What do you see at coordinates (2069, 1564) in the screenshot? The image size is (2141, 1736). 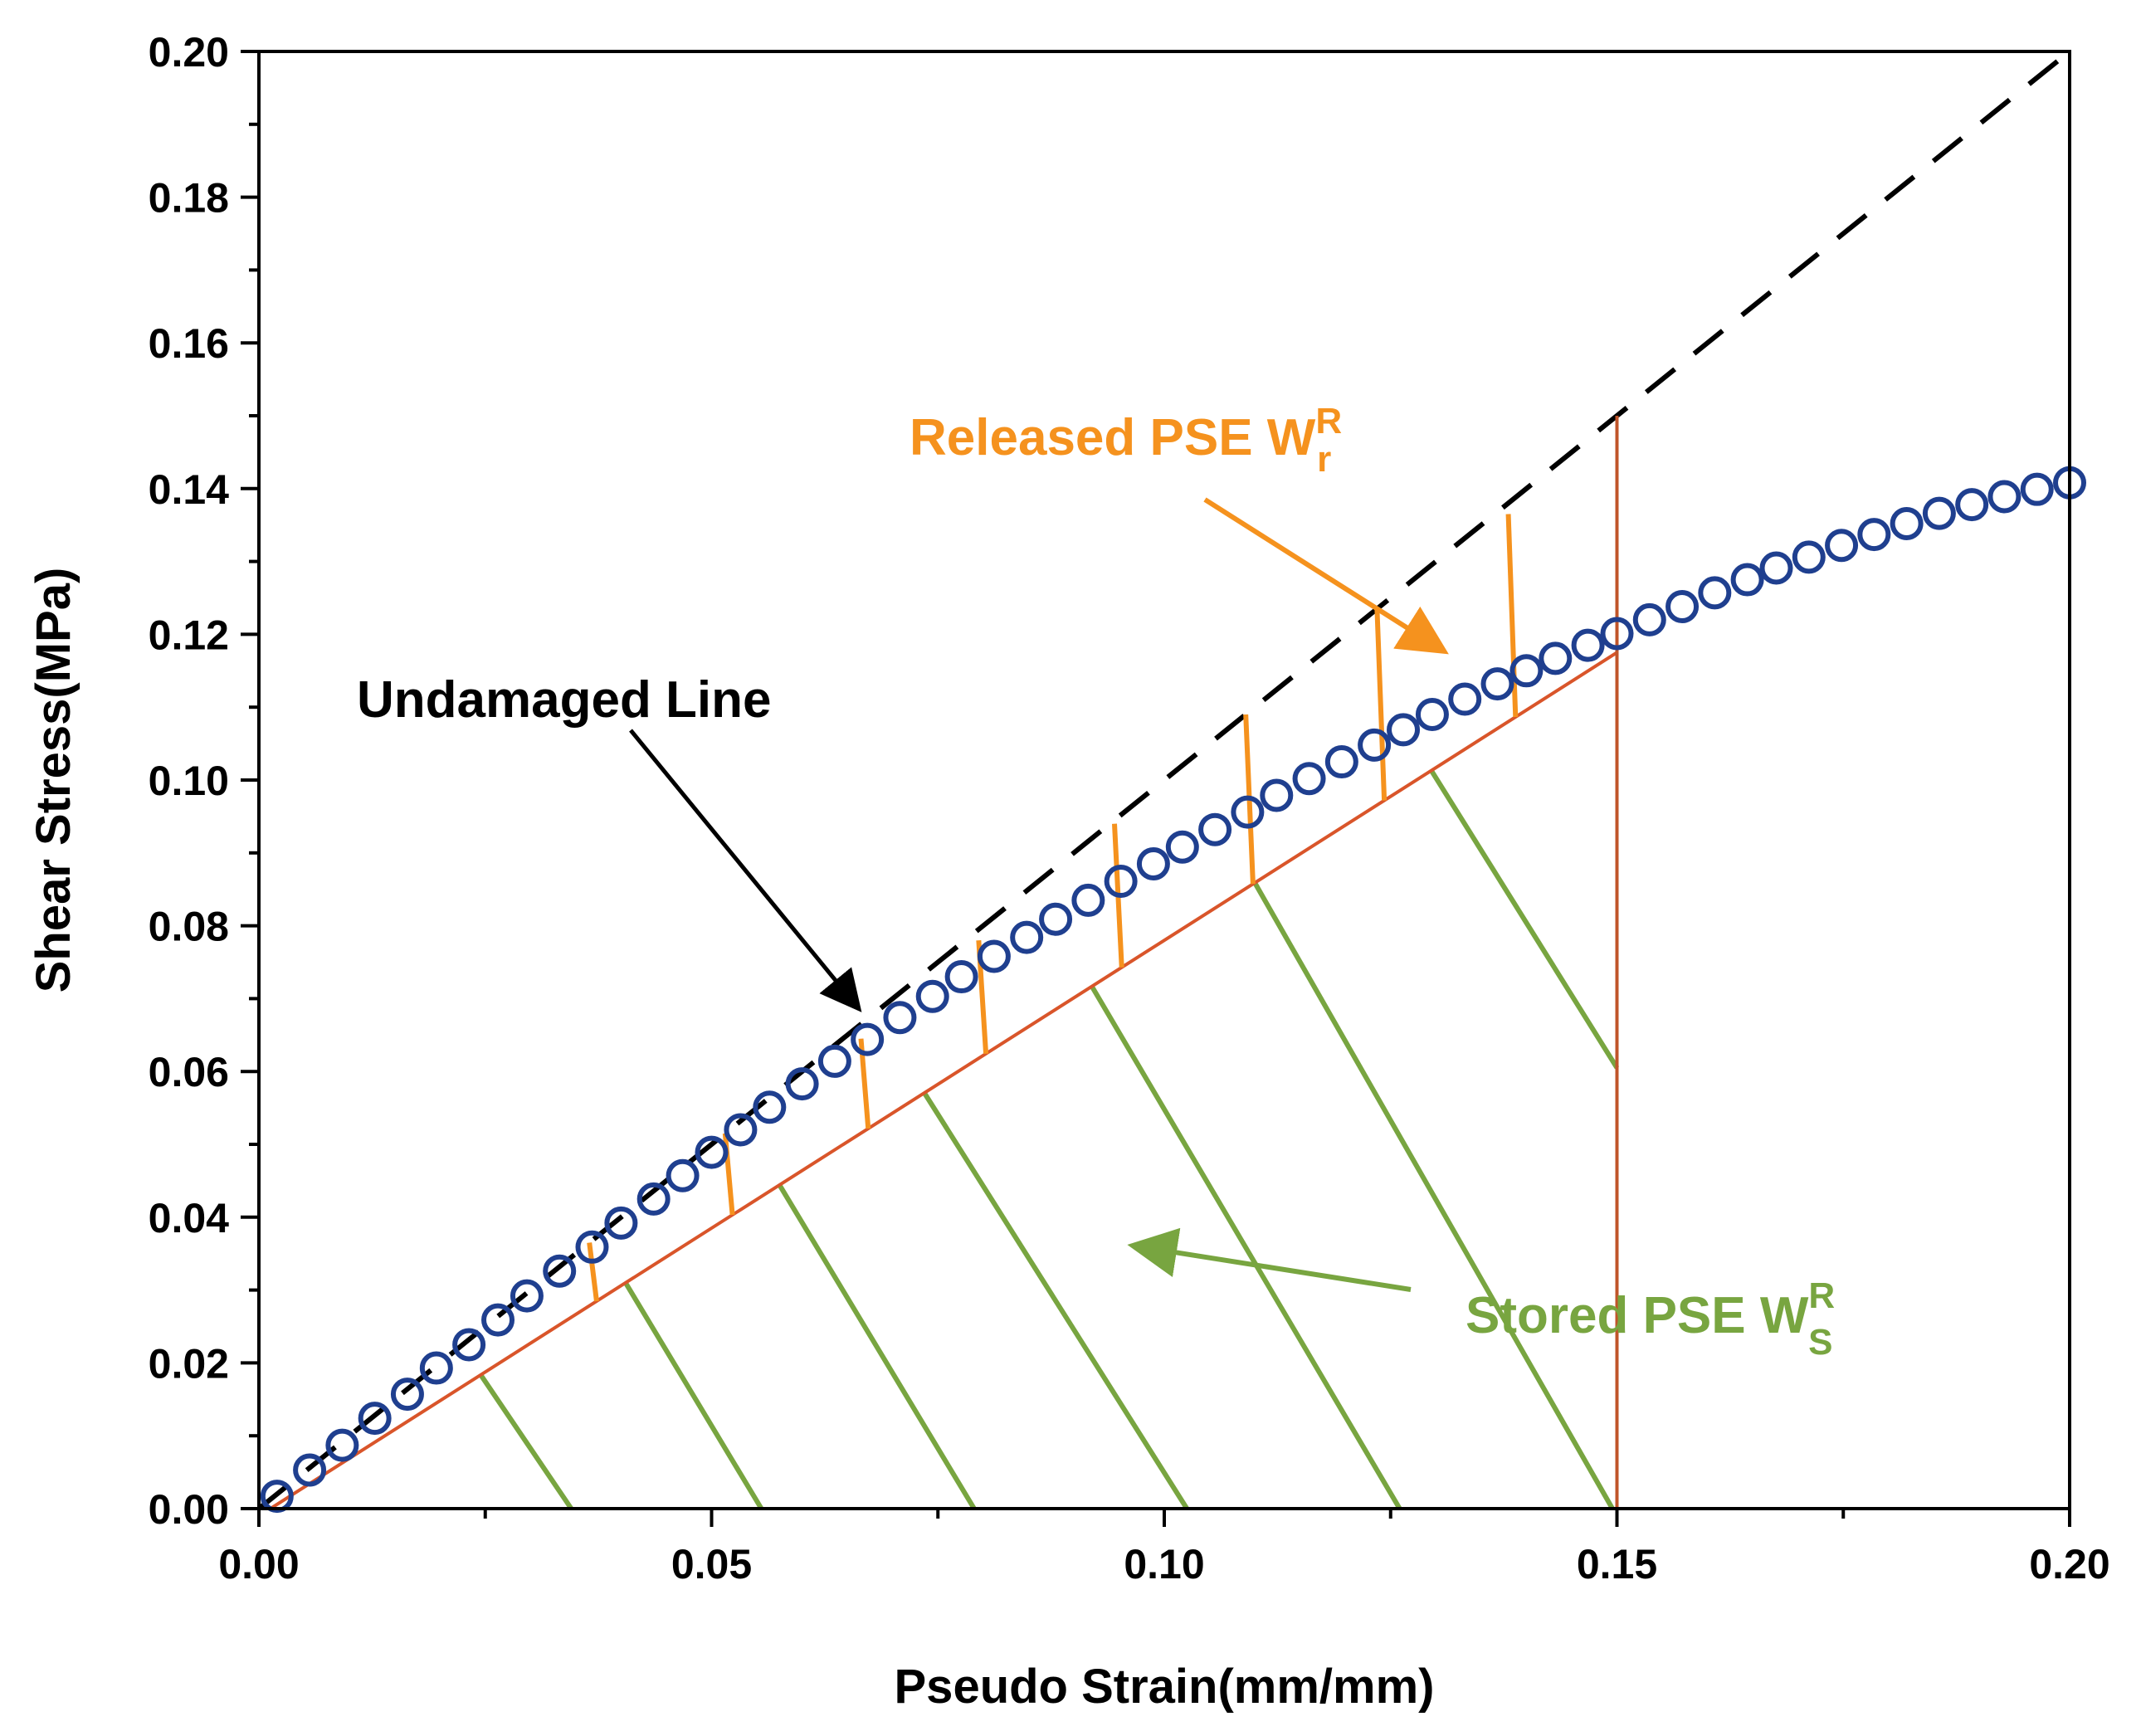 I see `x-tick-label: 0.20` at bounding box center [2069, 1564].